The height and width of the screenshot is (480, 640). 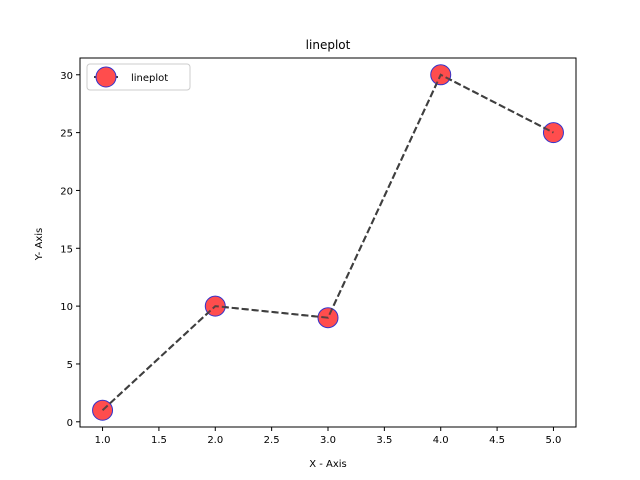 What do you see at coordinates (66, 134) in the screenshot?
I see `y-tick-label: 25` at bounding box center [66, 134].